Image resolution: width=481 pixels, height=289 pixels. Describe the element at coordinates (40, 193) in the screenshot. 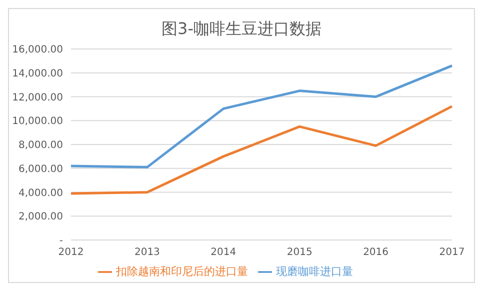

I see `y-tick-label: 4,000.00` at that location.